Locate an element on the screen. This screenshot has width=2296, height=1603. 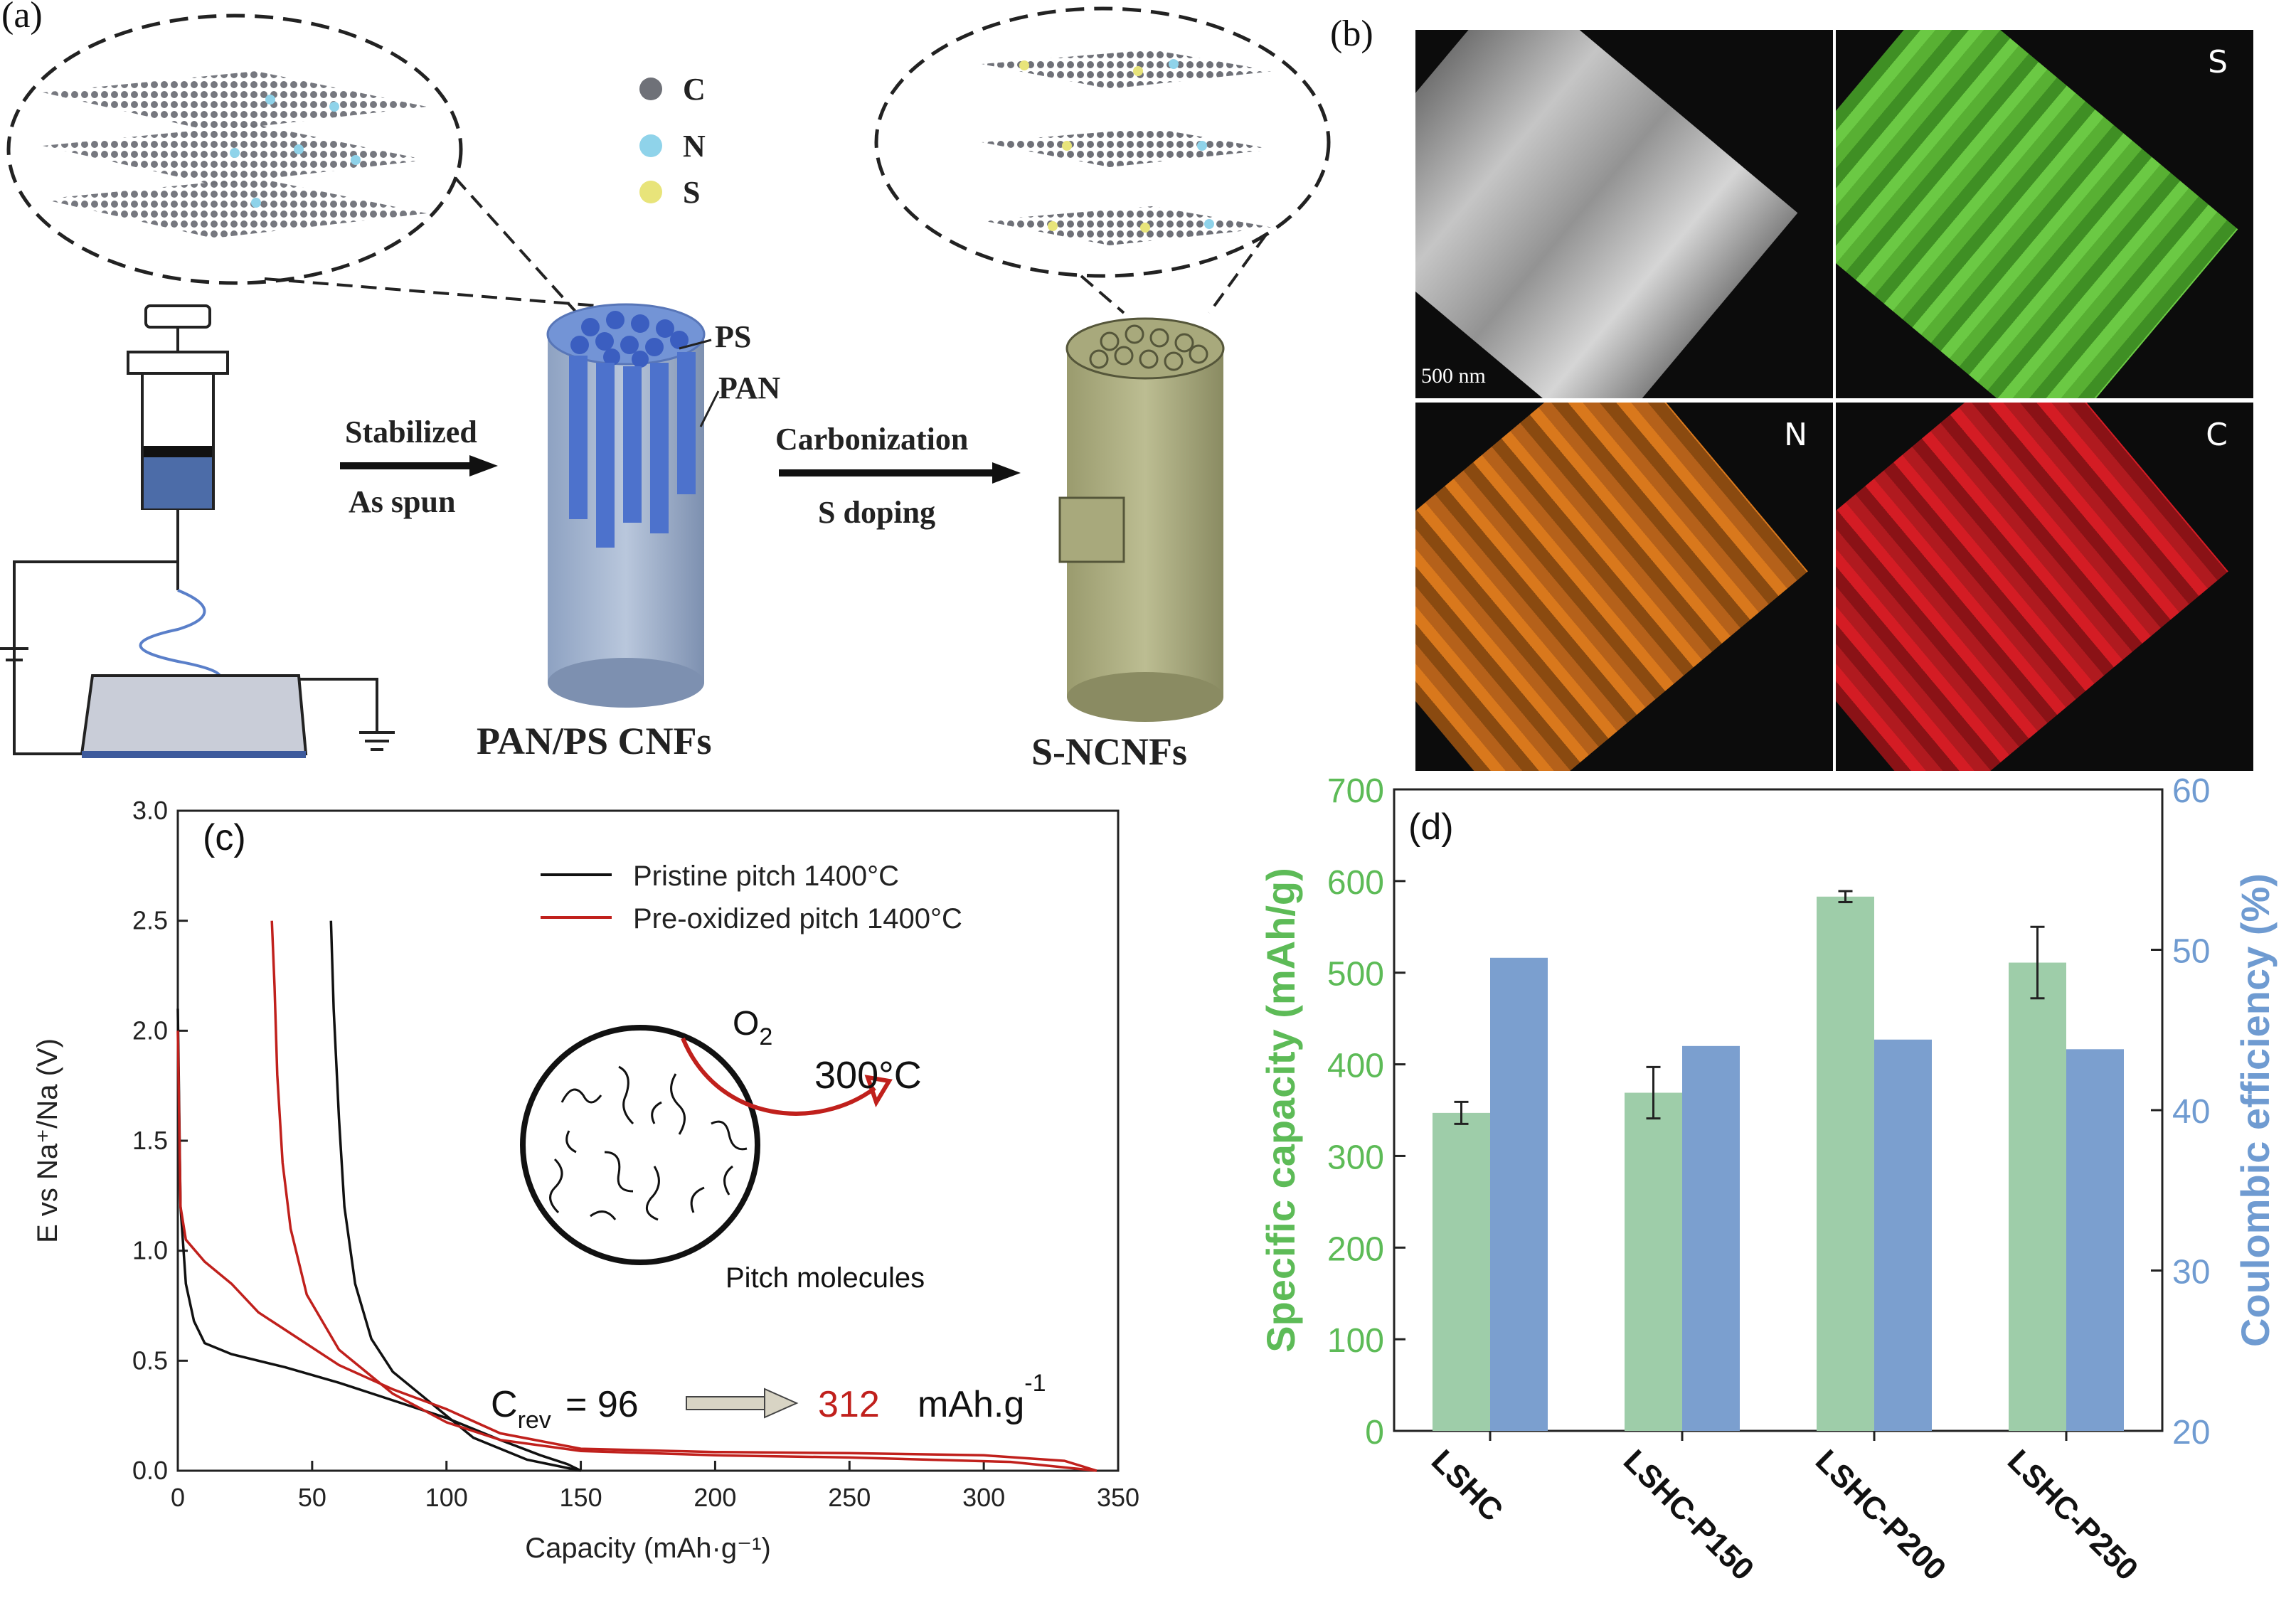
graphene-sheets-left is located at coordinates (235, 154).